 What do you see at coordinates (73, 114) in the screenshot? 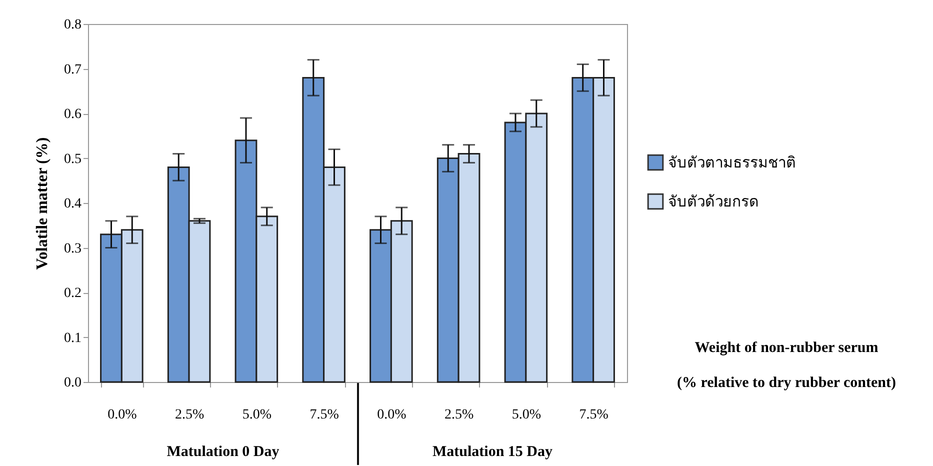
I see `y-tick-label: 0.6` at bounding box center [73, 114].